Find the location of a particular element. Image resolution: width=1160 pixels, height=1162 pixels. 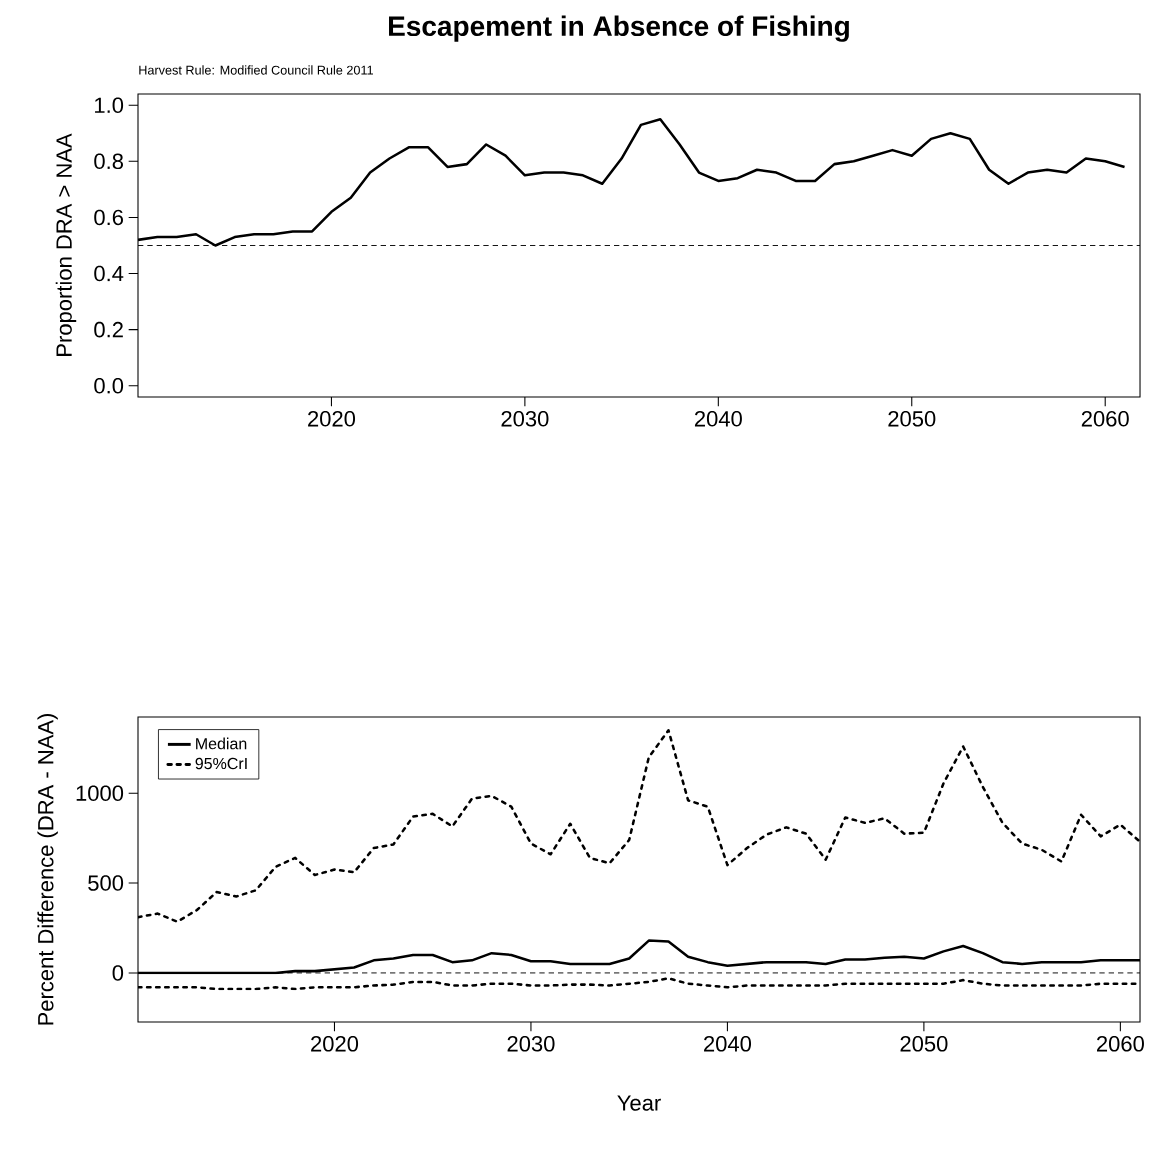

y-axis-title: Percent Difference (DRA - NAA) is located at coordinates (47, 869).